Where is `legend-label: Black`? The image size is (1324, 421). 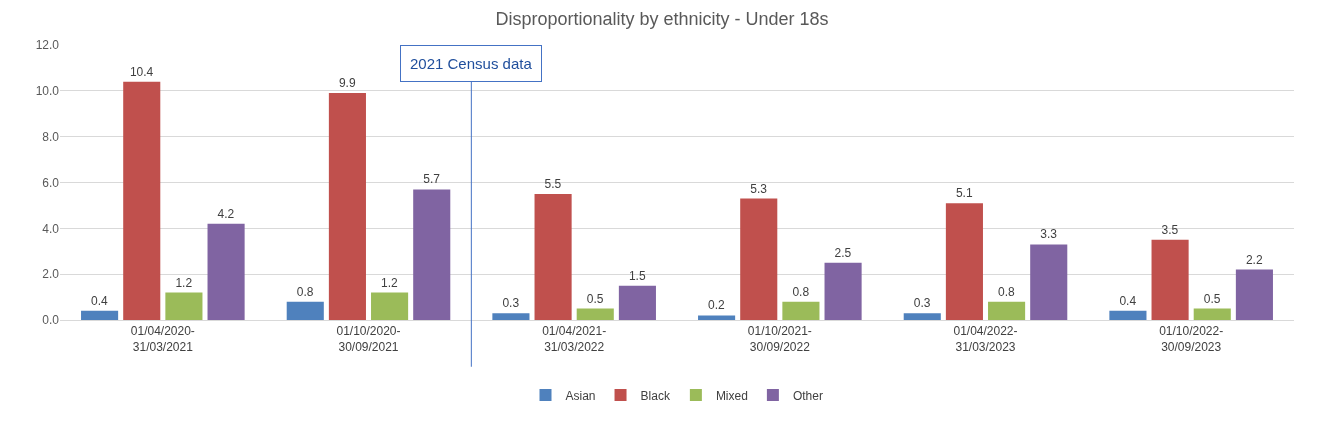 legend-label: Black is located at coordinates (655, 395).